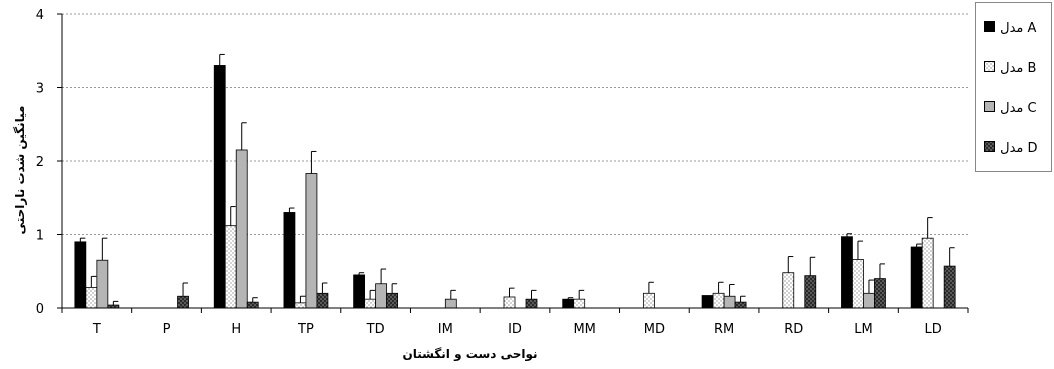 This screenshot has width=1054, height=369. I want to click on x-tick-label: LD, so click(933, 329).